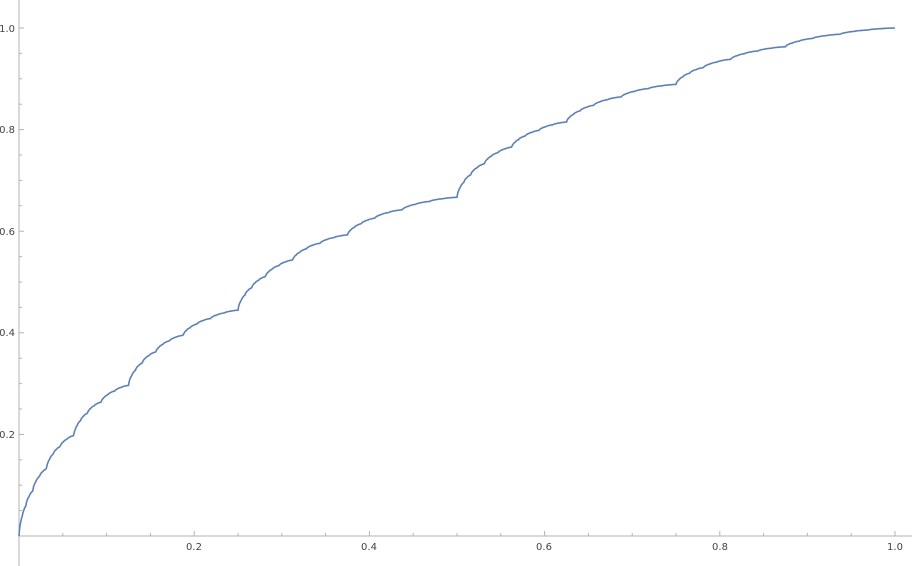 This screenshot has height=566, width=915. I want to click on x-tick-label: 0.2, so click(194, 547).